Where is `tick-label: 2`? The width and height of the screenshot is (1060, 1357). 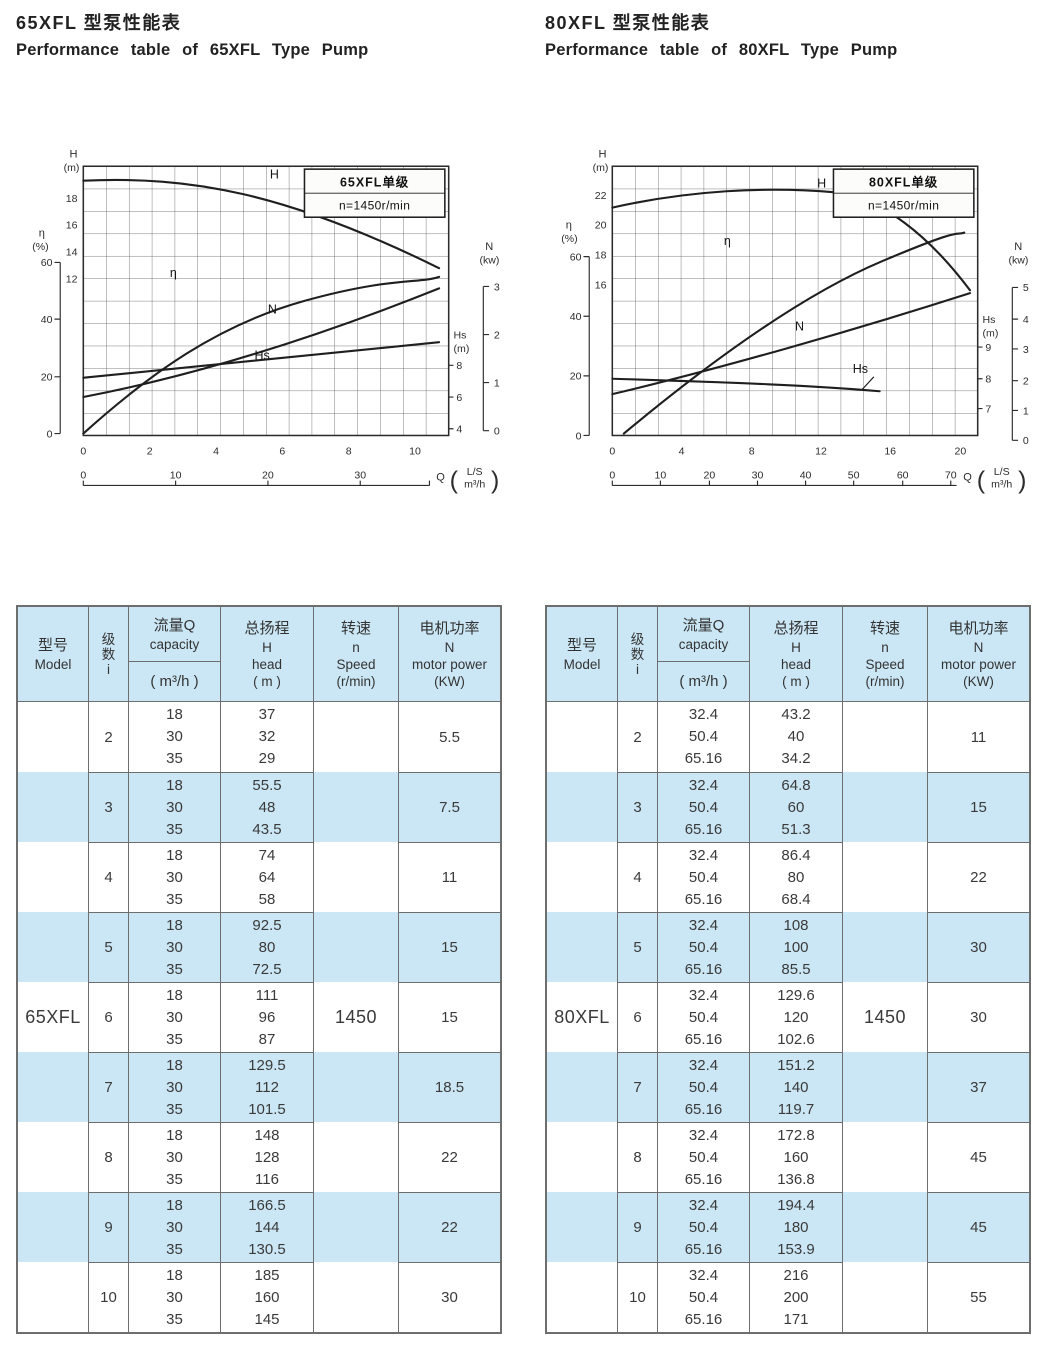
tick-label: 2 is located at coordinates (150, 452).